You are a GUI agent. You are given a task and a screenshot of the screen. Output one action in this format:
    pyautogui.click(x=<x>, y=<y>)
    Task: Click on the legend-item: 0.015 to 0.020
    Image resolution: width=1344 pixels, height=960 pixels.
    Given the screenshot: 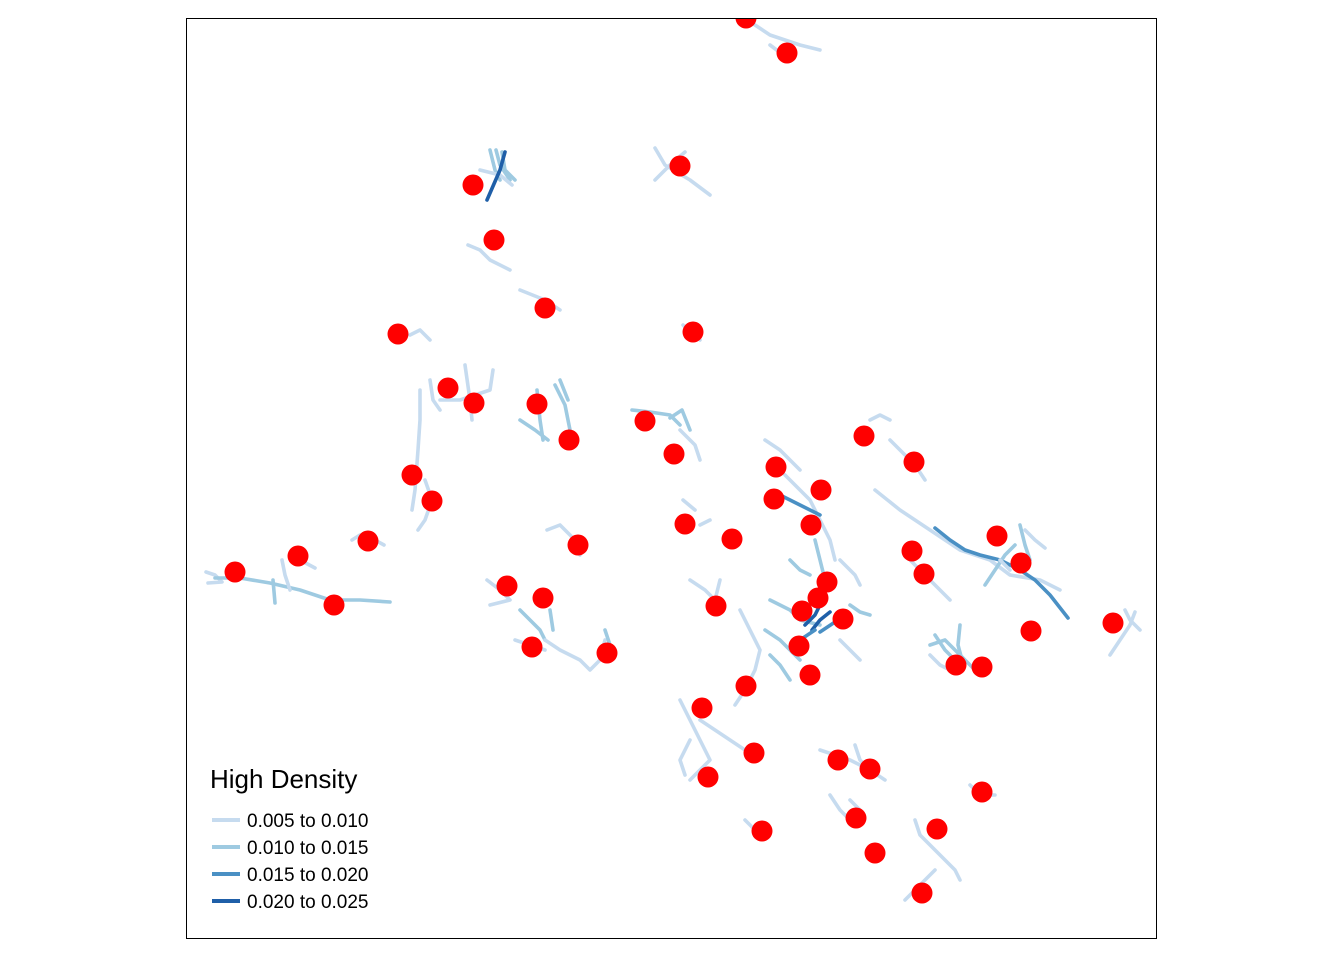 What is the action you would take?
    pyautogui.click(x=290, y=875)
    